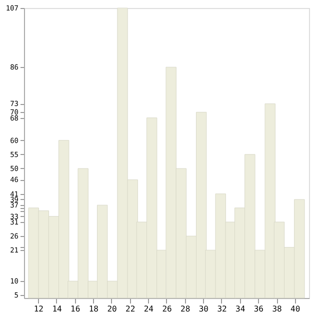 This screenshot has width=333, height=321. I want to click on x-tick-label: 36, so click(259, 309).